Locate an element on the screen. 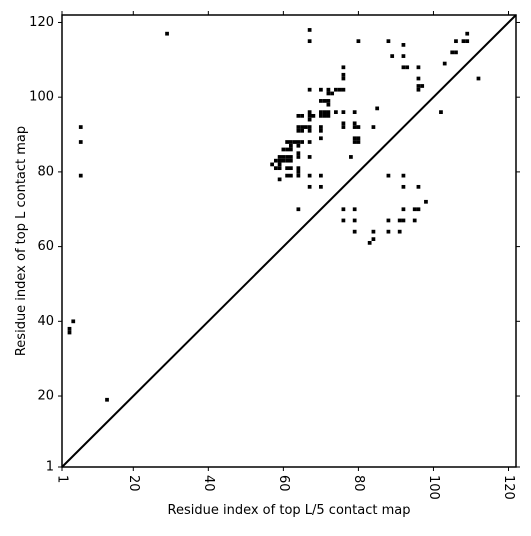 The width and height of the screenshot is (531, 536). x-tick-label: 80 is located at coordinates (358, 483).